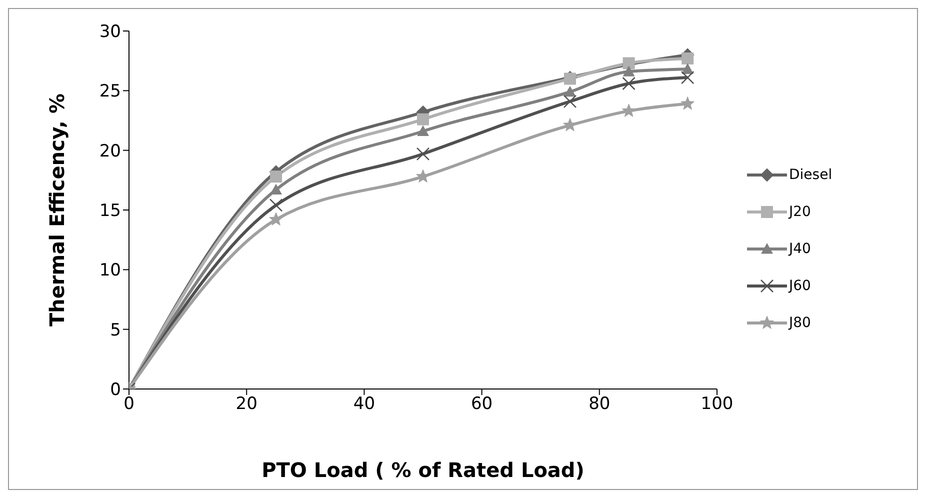  What do you see at coordinates (599, 404) in the screenshot?
I see `x-tick-label: 80` at bounding box center [599, 404].